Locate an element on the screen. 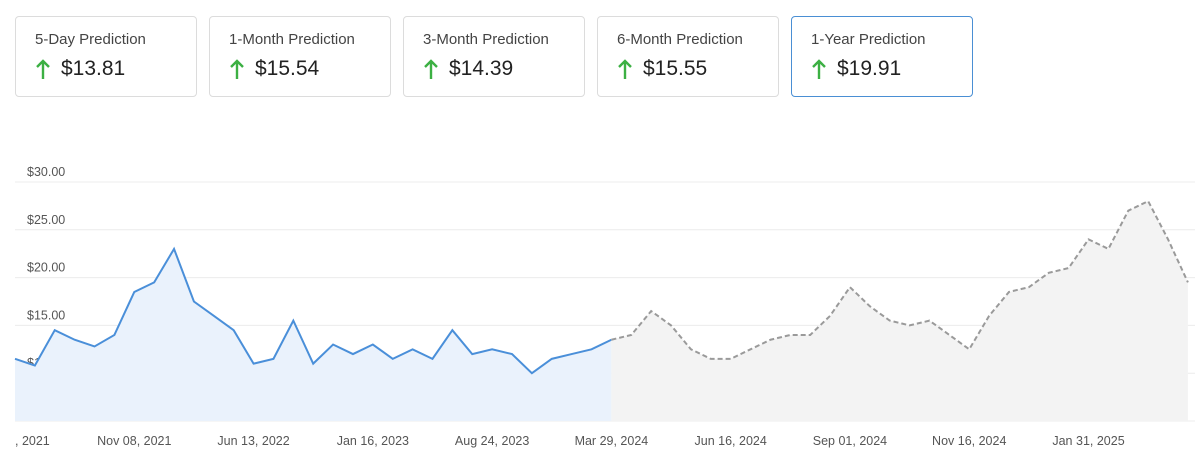 The height and width of the screenshot is (460, 1200). x-tick-label: Jun 13, 2022 is located at coordinates (253, 441).